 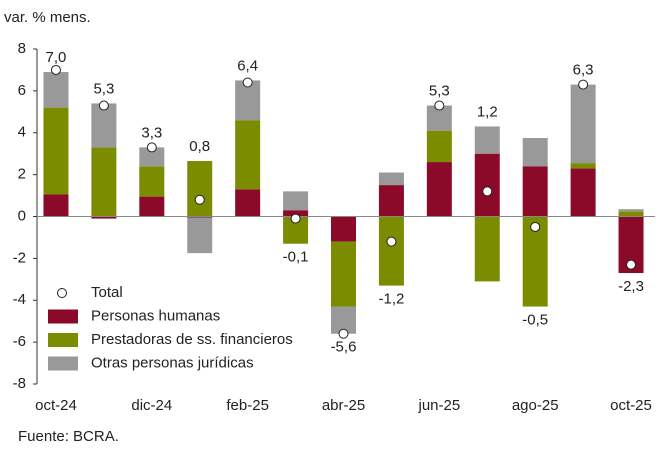 I want to click on value-label: -0,1, so click(x=296, y=257).